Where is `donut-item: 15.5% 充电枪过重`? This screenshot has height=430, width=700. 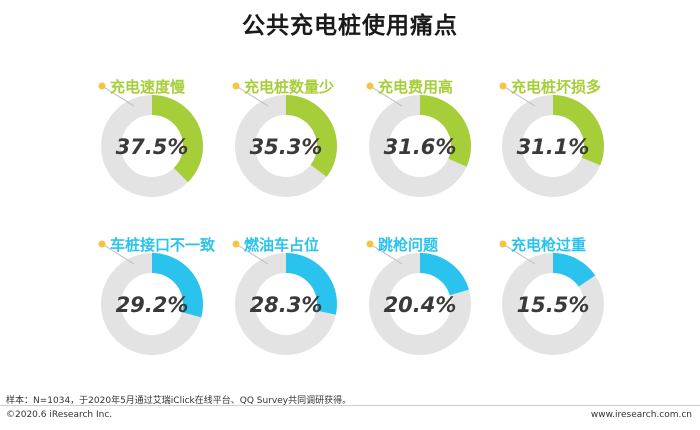 donut-item: 15.5% 充电枪过重 is located at coordinates (551, 295).